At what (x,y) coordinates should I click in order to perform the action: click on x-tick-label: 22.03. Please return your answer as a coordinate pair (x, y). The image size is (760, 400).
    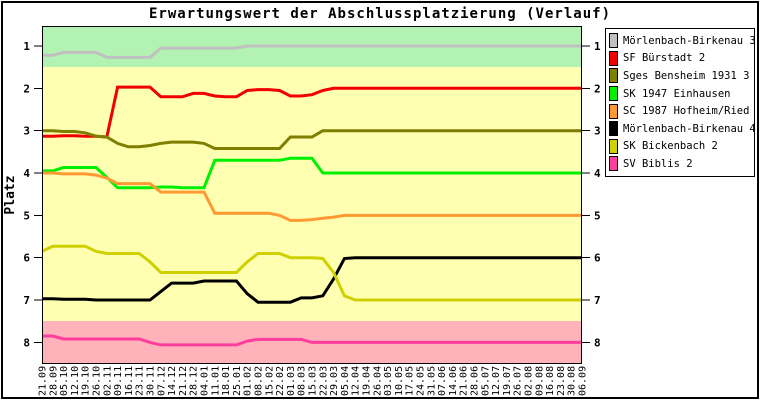
    Looking at the image, I should click on (323, 381).